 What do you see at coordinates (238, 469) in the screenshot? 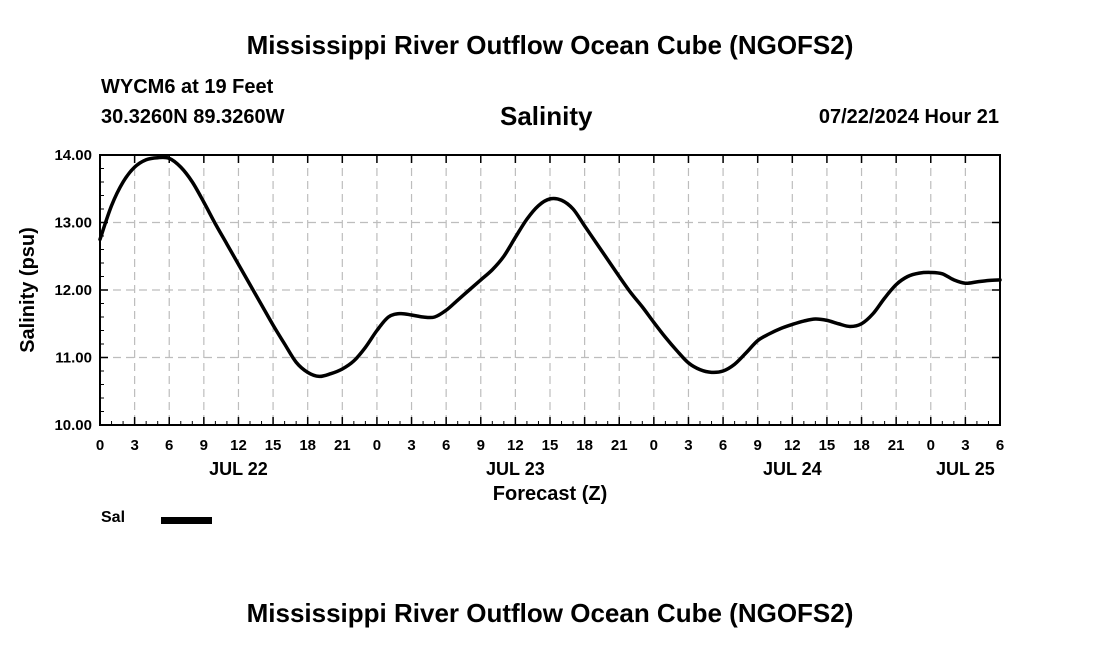
I see `date-label: JUL 22` at bounding box center [238, 469].